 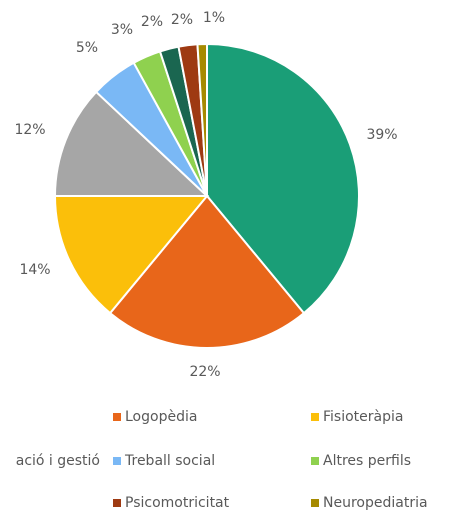 What do you see at coordinates (363, 417) in the screenshot?
I see `legend-label: Fisioteràpia` at bounding box center [363, 417].